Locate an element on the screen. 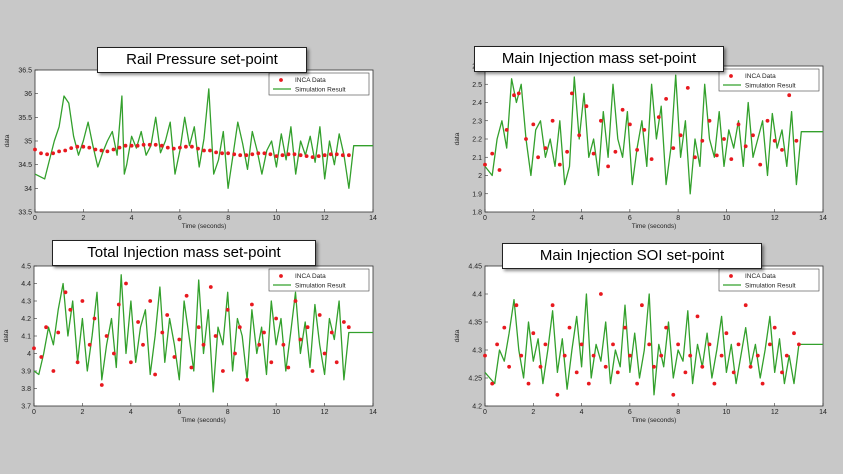  y-tick-label: 2.3 is located at coordinates (477, 121).